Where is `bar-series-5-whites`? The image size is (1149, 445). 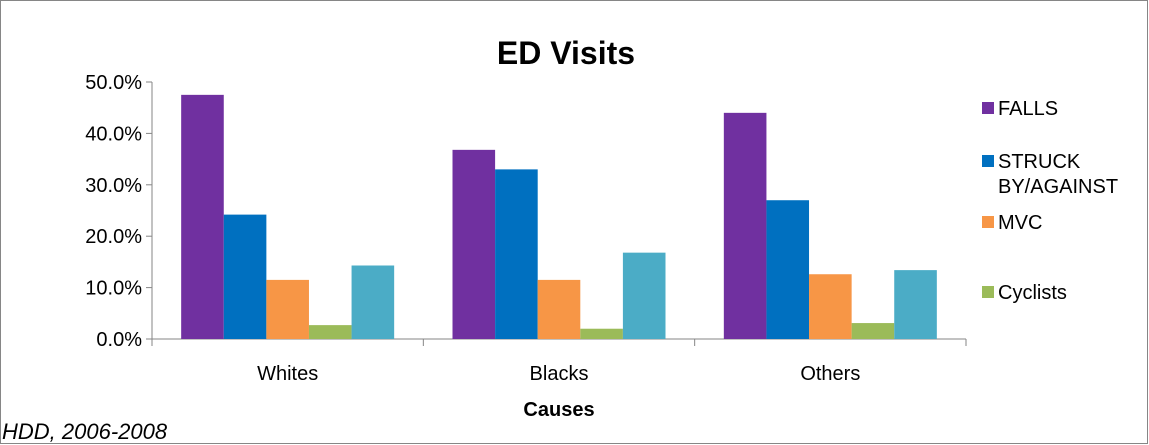 bar-series-5-whites is located at coordinates (373, 302).